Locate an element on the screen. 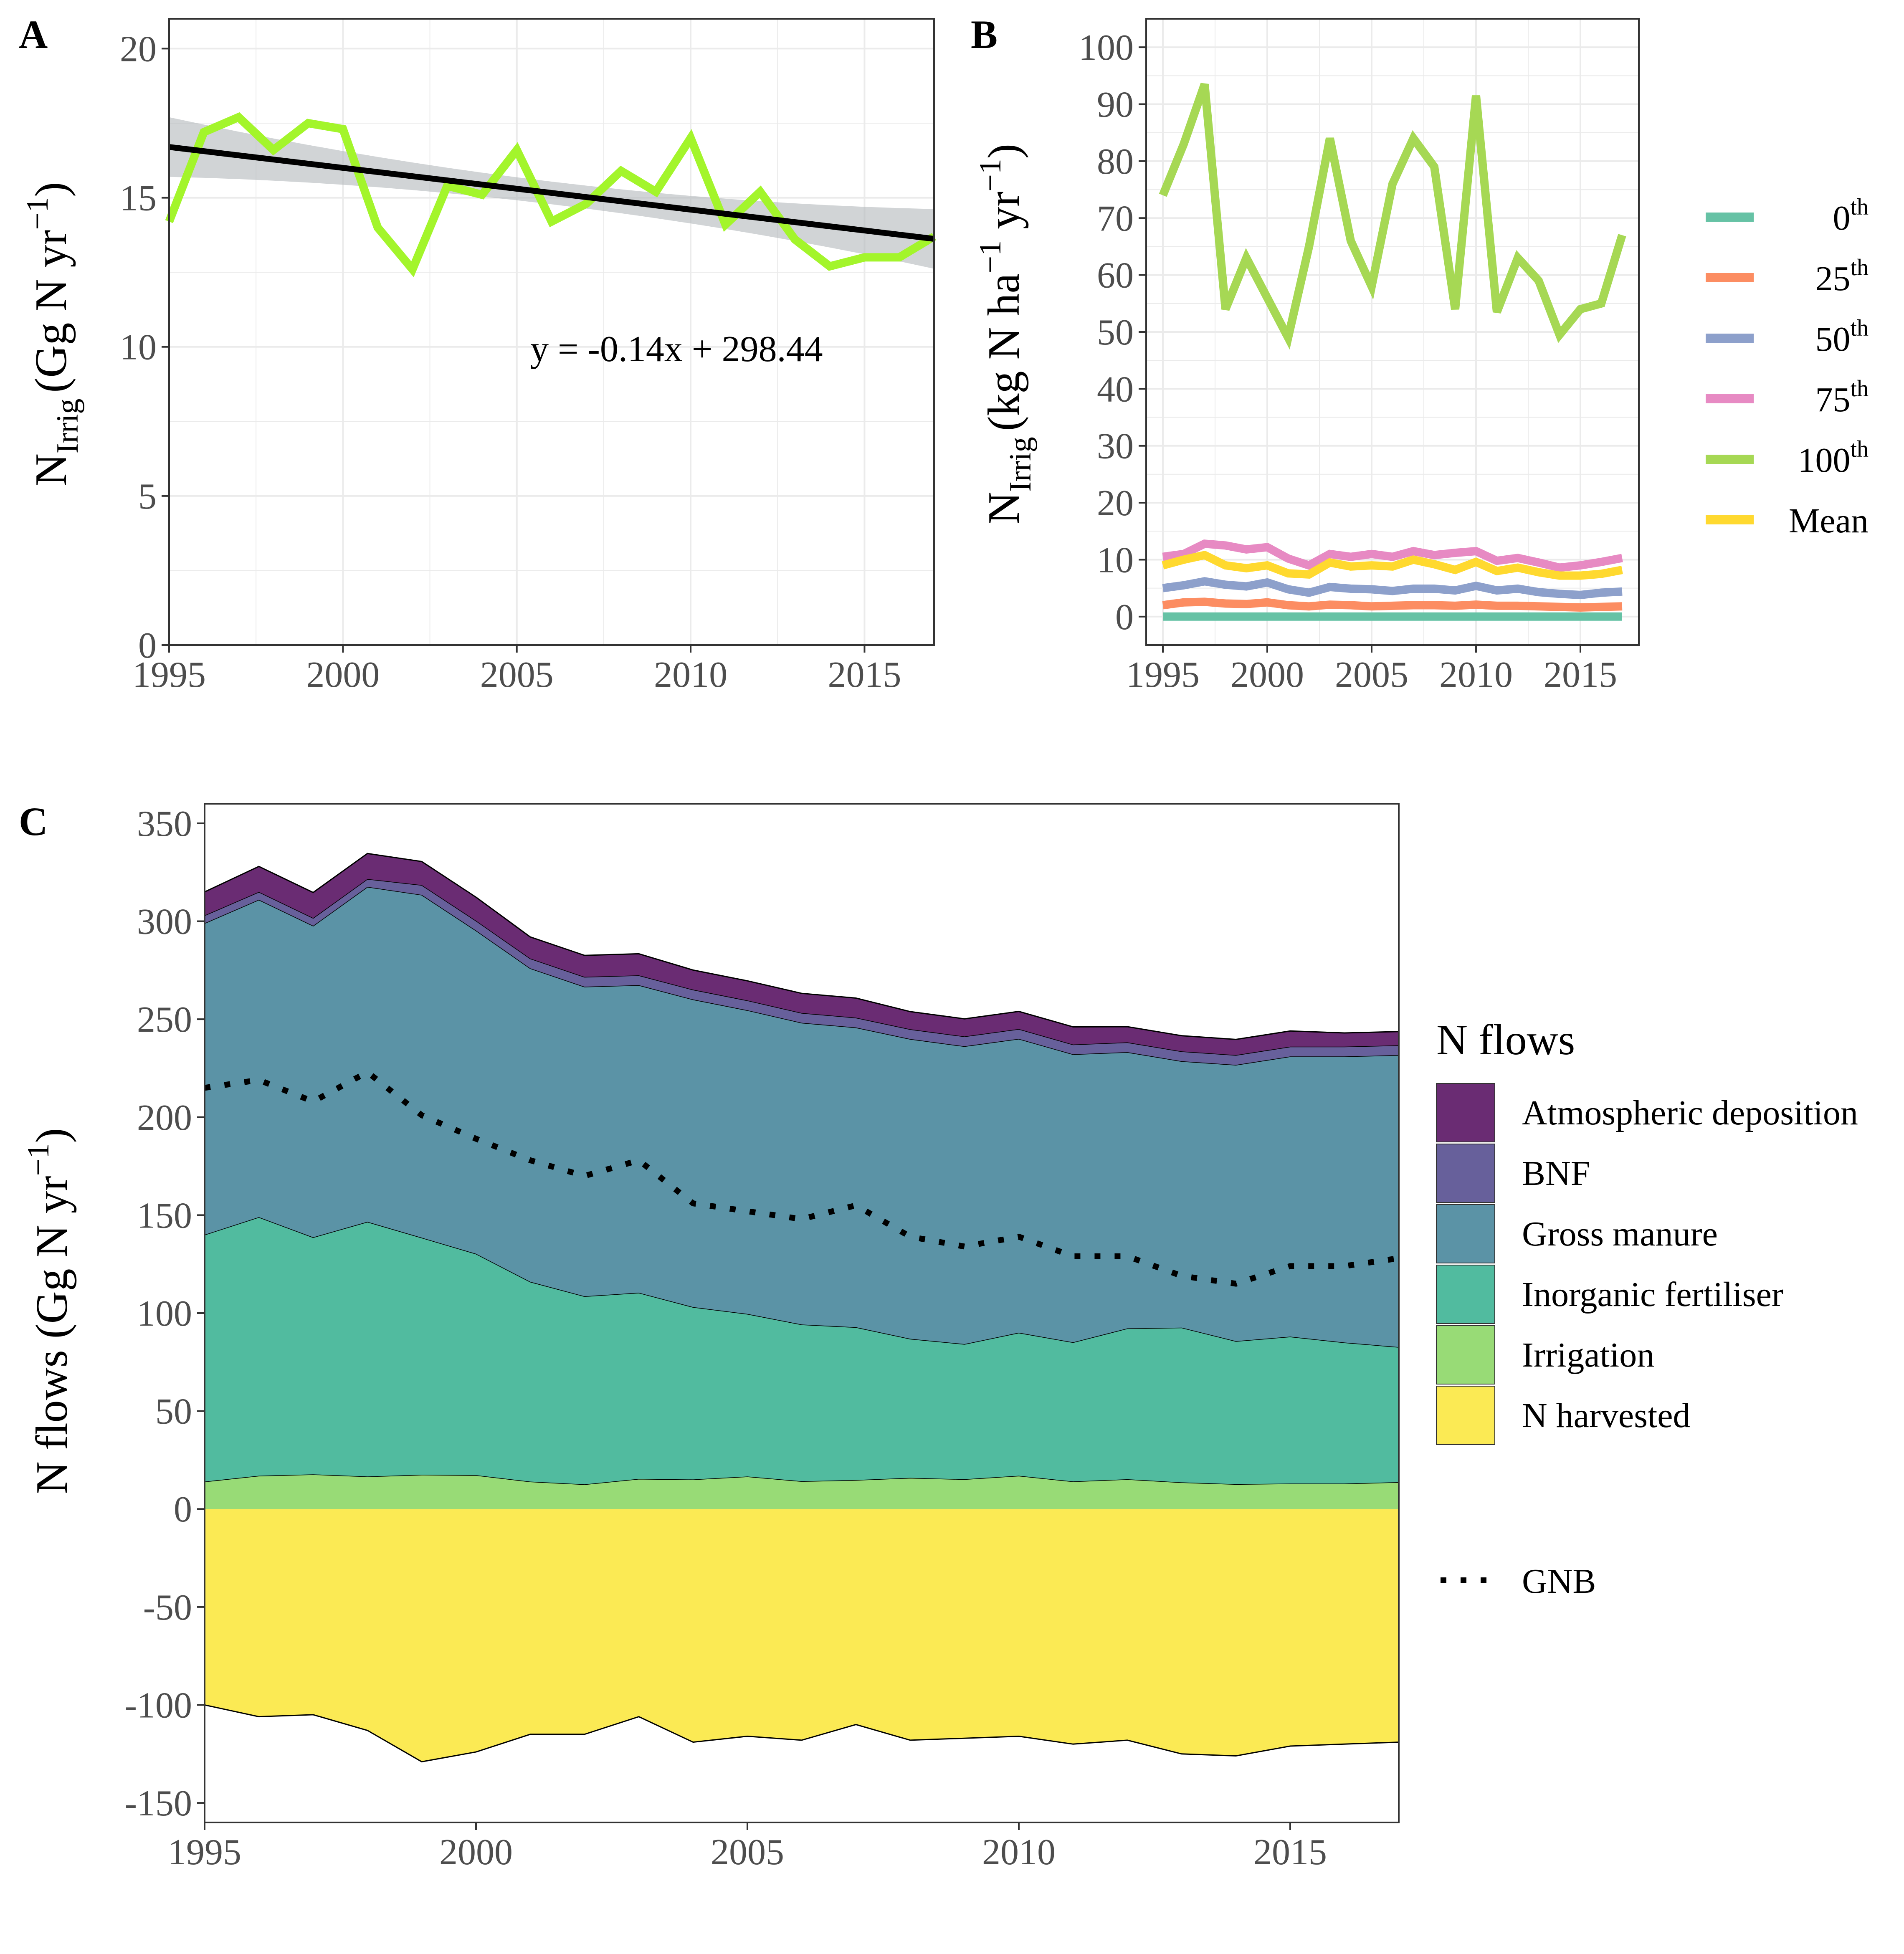 The height and width of the screenshot is (1954, 1904). panel-a-ylabel-sub: Irrig is located at coordinates (68, 426).